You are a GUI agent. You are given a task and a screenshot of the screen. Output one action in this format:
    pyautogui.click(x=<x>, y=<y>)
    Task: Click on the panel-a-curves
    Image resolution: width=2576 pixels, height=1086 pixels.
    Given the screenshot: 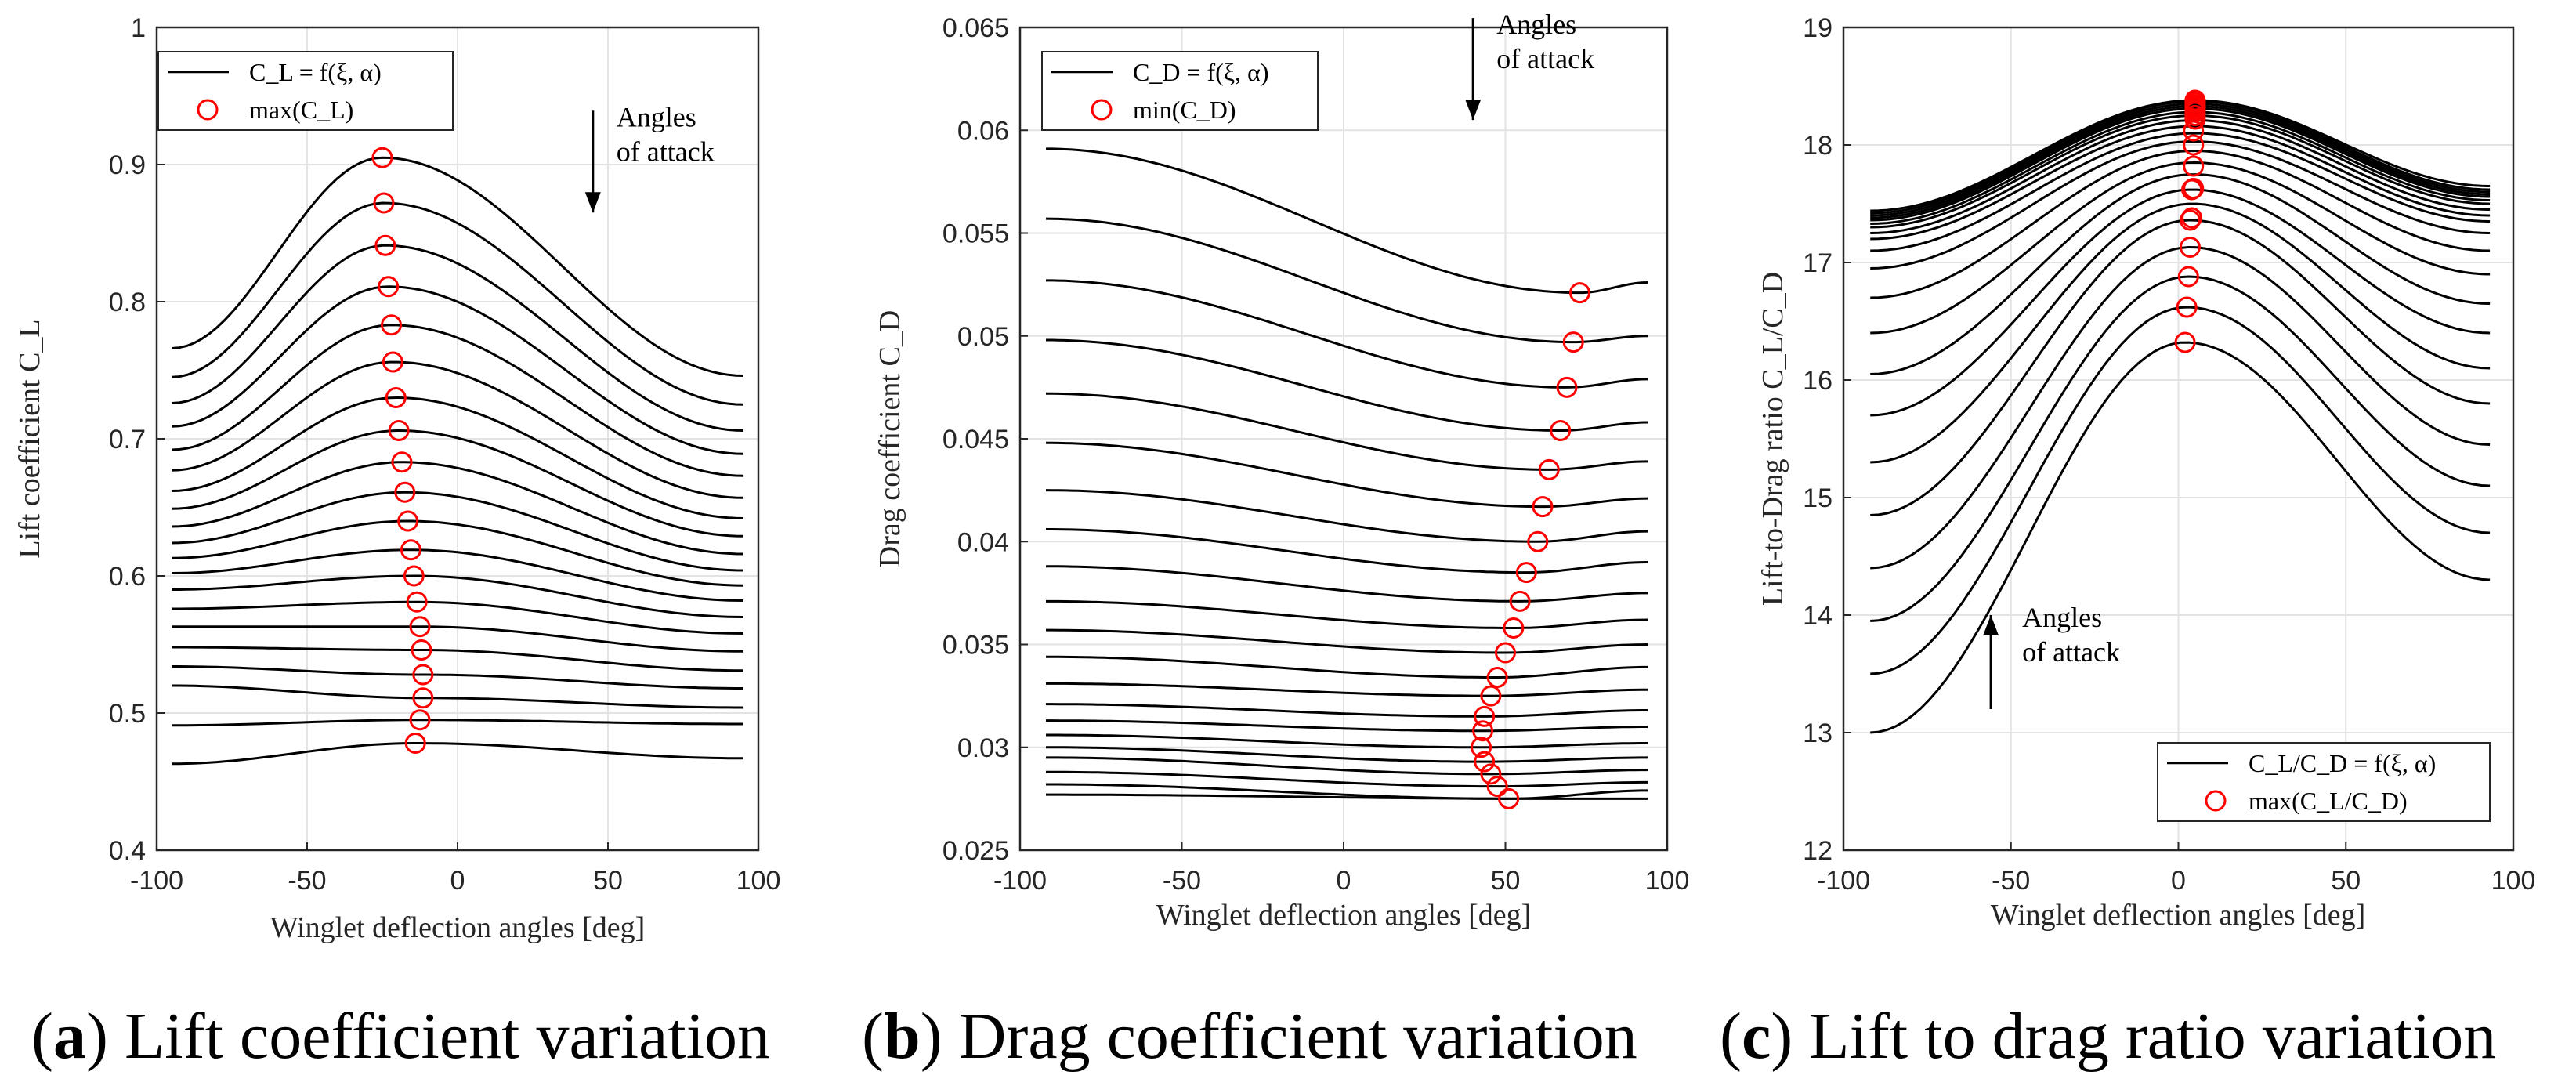 What is the action you would take?
    pyautogui.click(x=458, y=461)
    